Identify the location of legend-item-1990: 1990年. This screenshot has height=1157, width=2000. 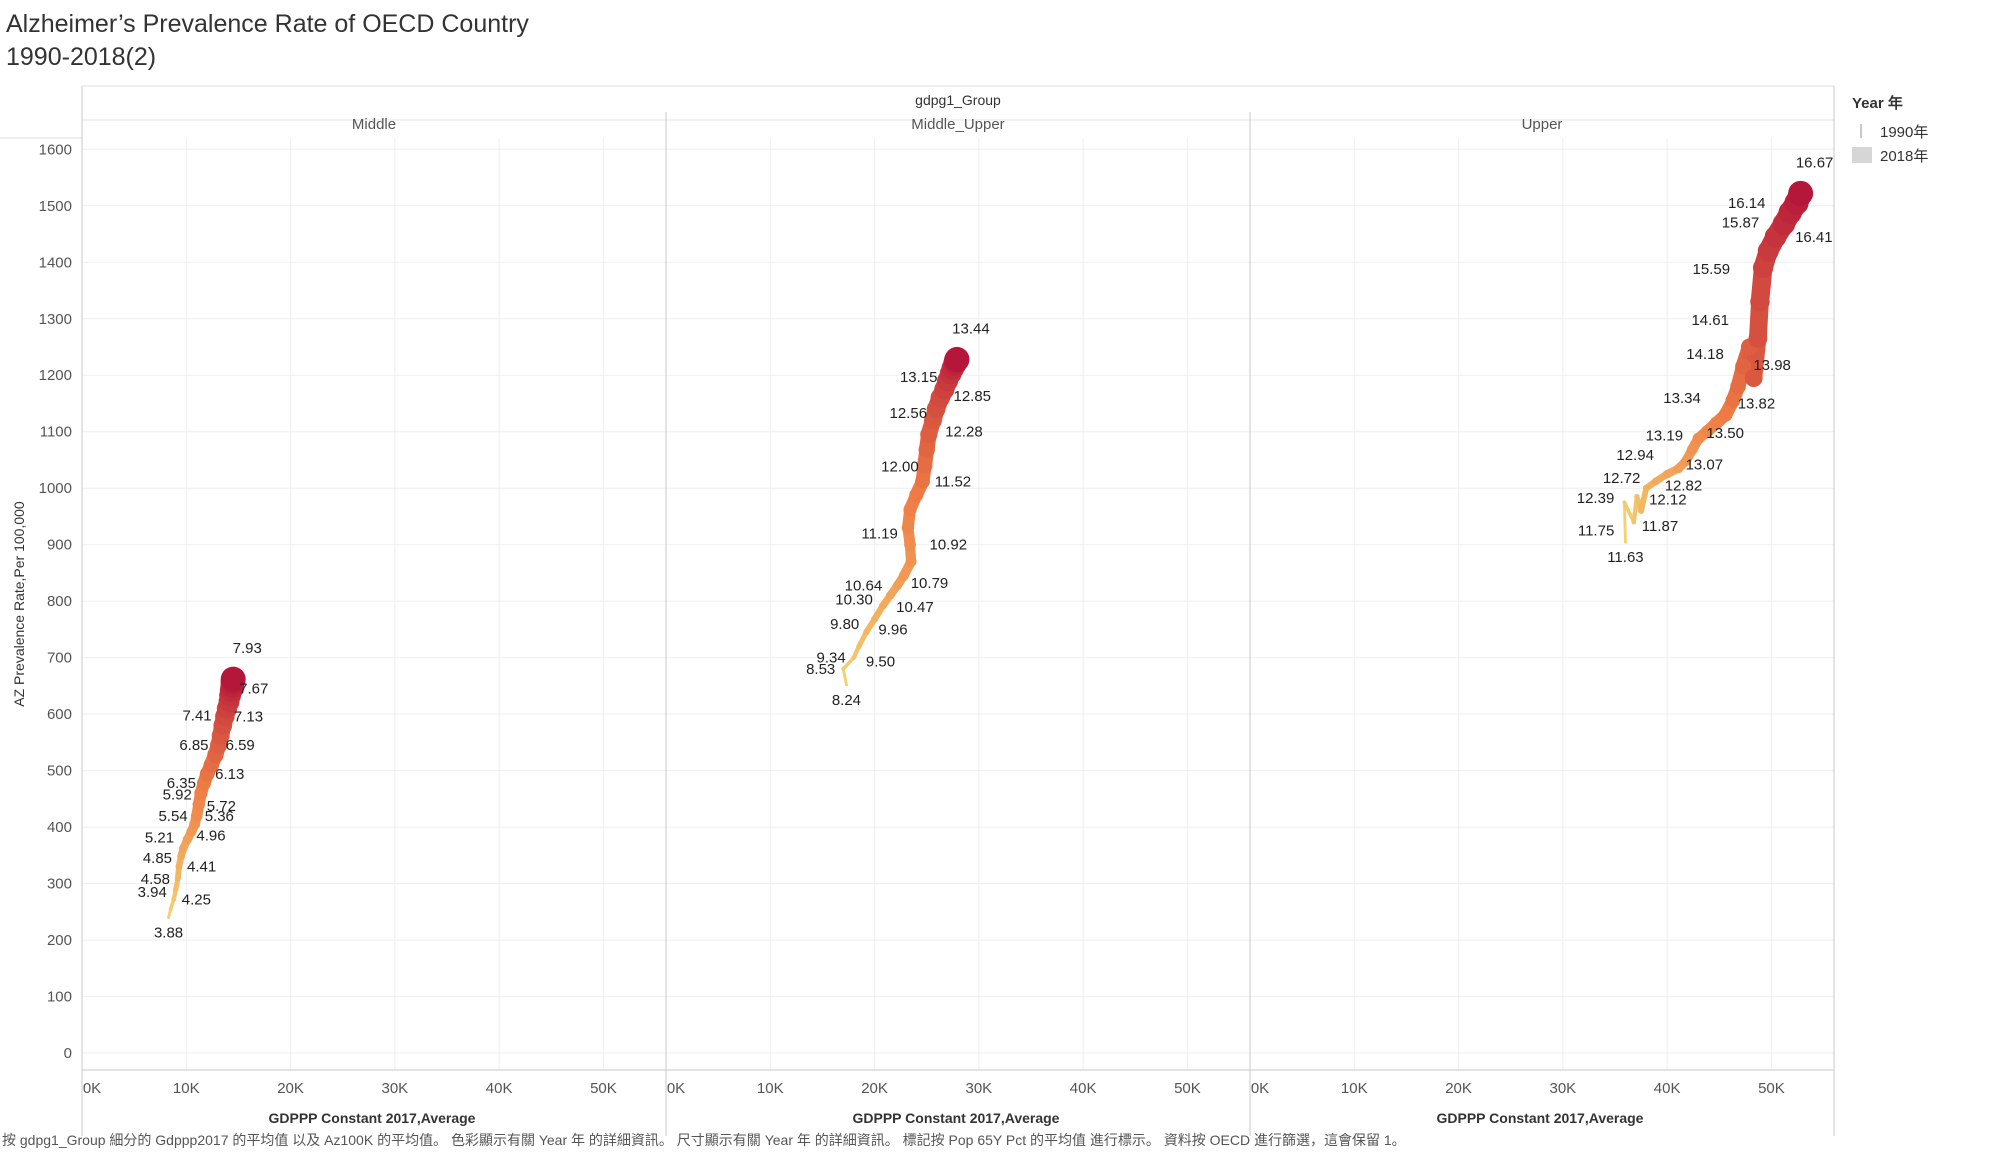
(1890, 131).